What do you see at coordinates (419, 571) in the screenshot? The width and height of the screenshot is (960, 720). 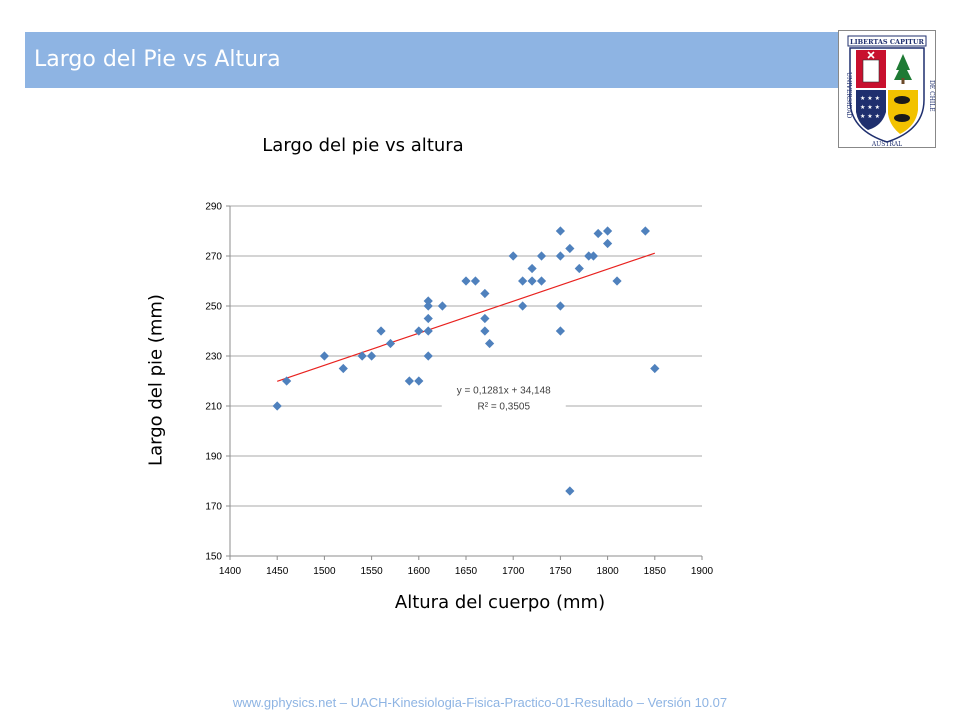 I see `x-tick-label: 1600` at bounding box center [419, 571].